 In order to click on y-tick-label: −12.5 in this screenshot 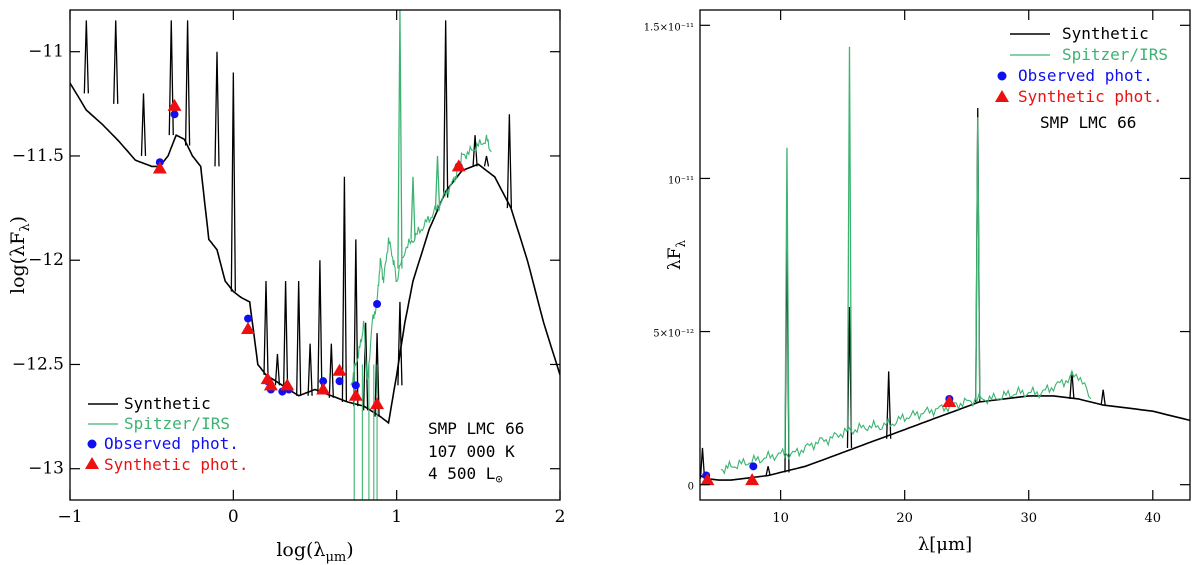, I will do `click(38, 364)`.